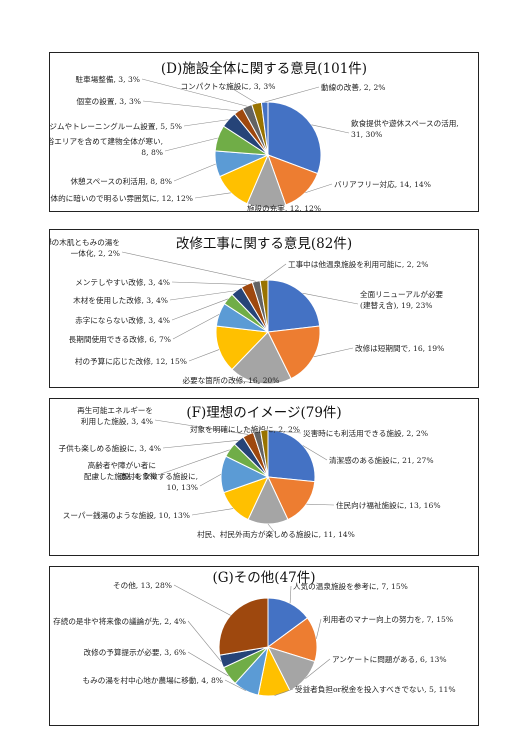 The image size is (530, 750). What do you see at coordinates (405, 123) in the screenshot?
I see `slice-label-line: 飲食提供や遊休スペースの活用,` at bounding box center [405, 123].